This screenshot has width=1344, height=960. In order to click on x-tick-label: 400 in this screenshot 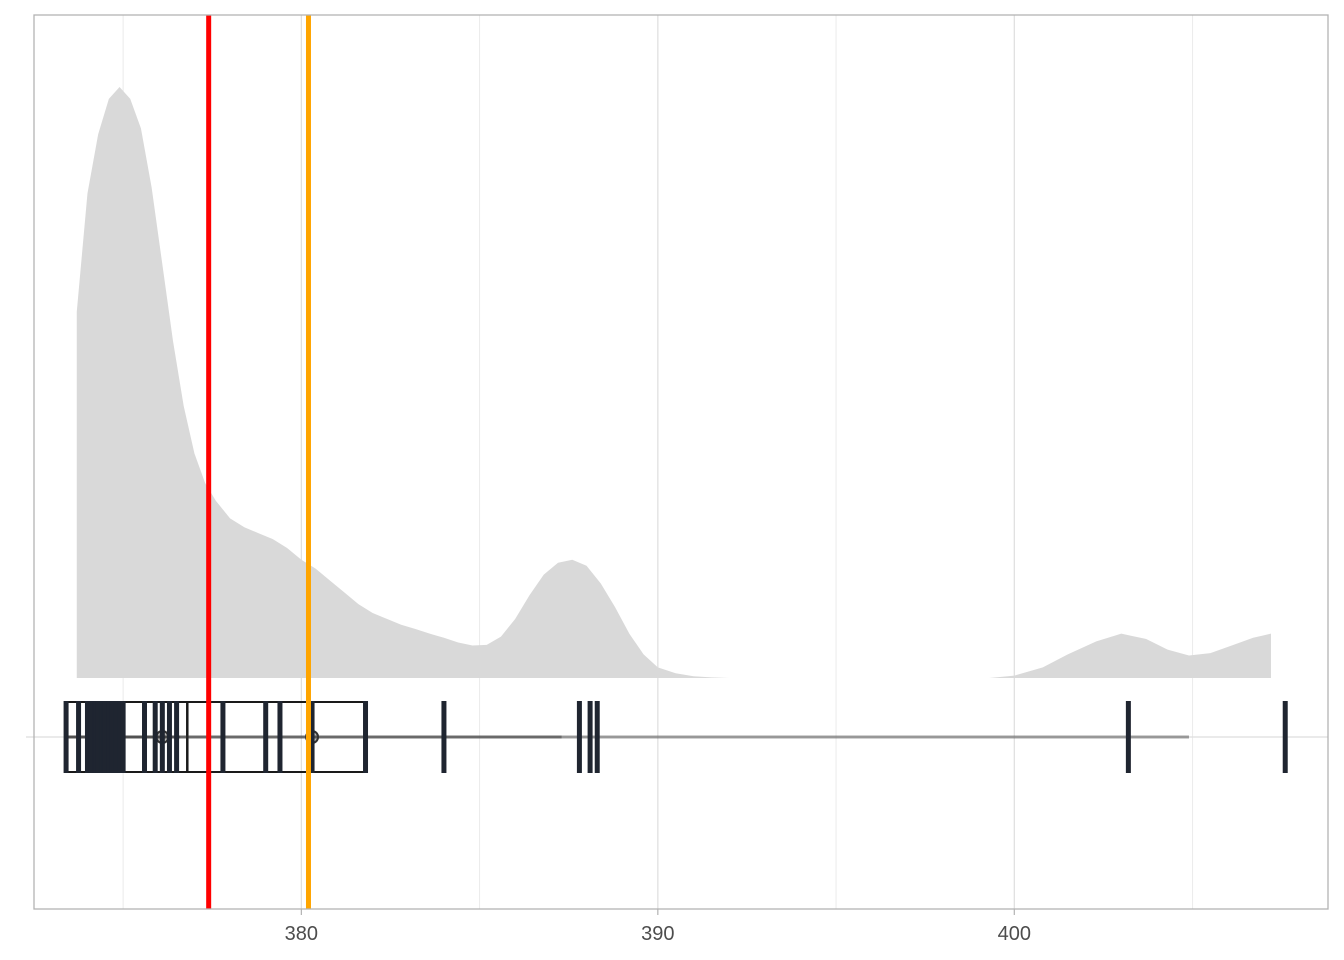, I will do `click(1014, 934)`.